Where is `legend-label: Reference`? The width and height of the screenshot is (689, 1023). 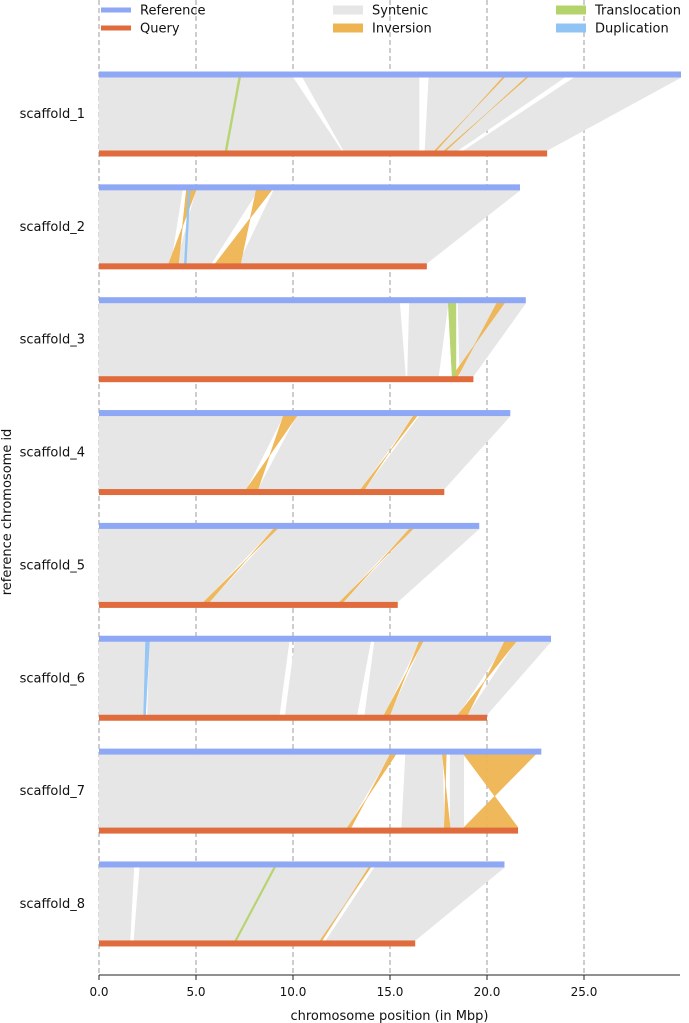 legend-label: Reference is located at coordinates (172, 11).